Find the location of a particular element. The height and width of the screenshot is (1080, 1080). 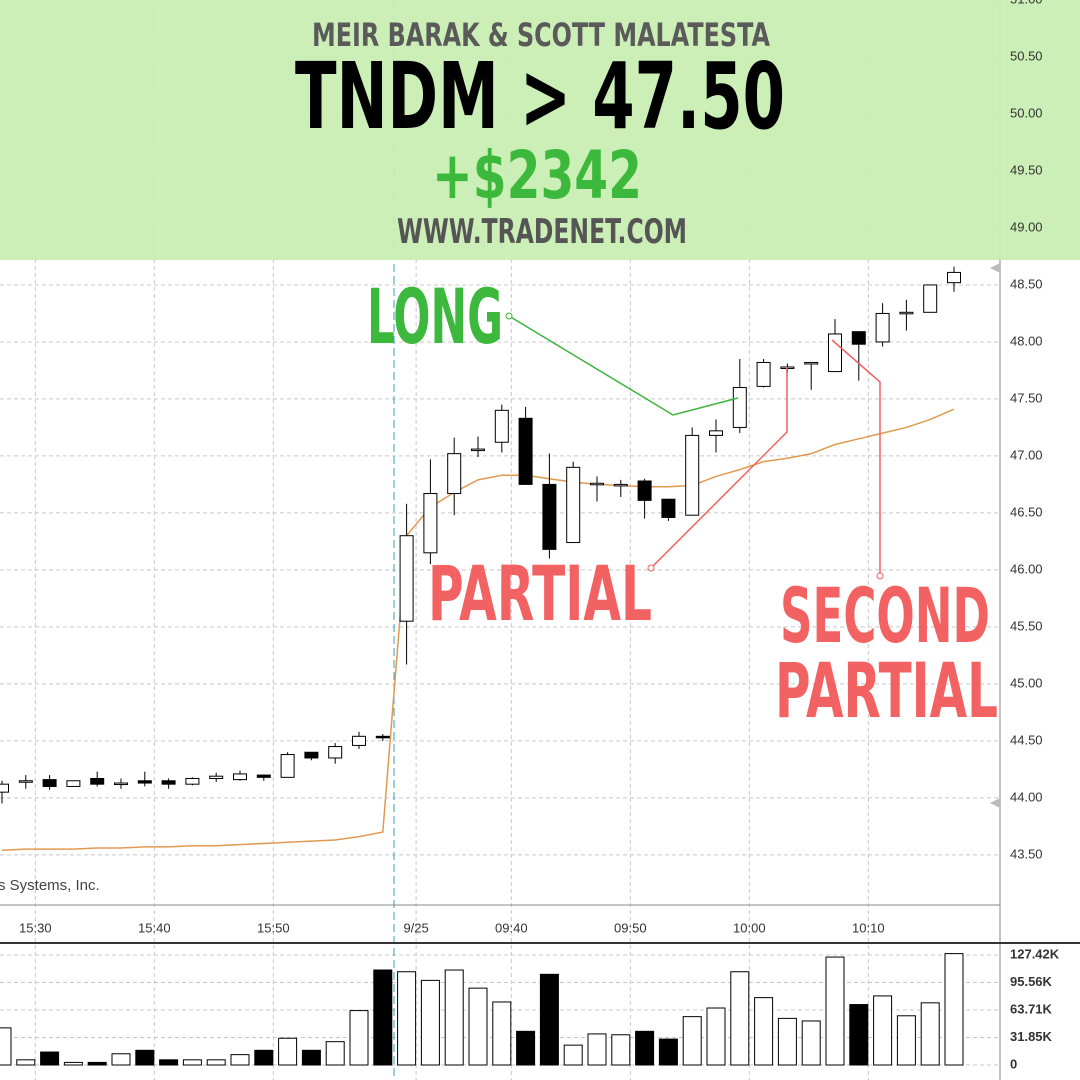

partial-pointer is located at coordinates (719, 468).